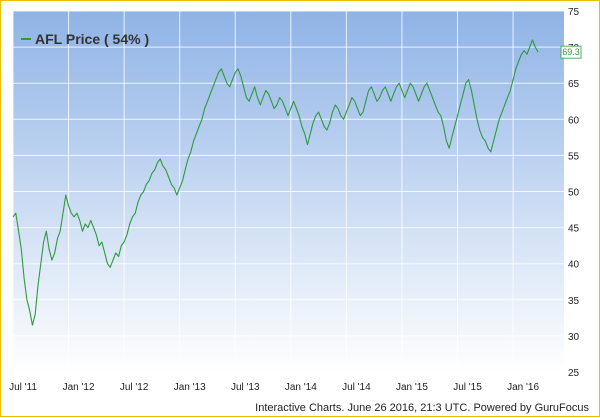  What do you see at coordinates (523, 387) in the screenshot?
I see `x-tick-label: Jan '16` at bounding box center [523, 387].